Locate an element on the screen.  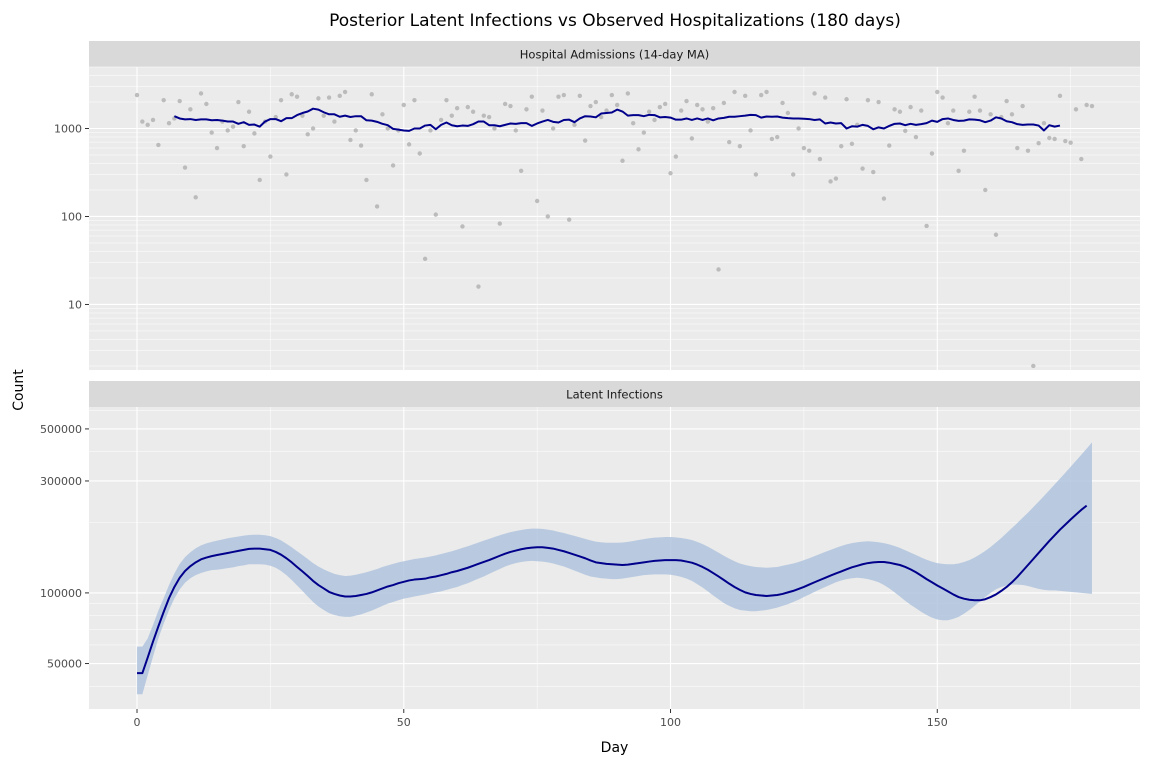
y-tick-labels-top: 10 100 1000 is located at coordinates (71, 217).